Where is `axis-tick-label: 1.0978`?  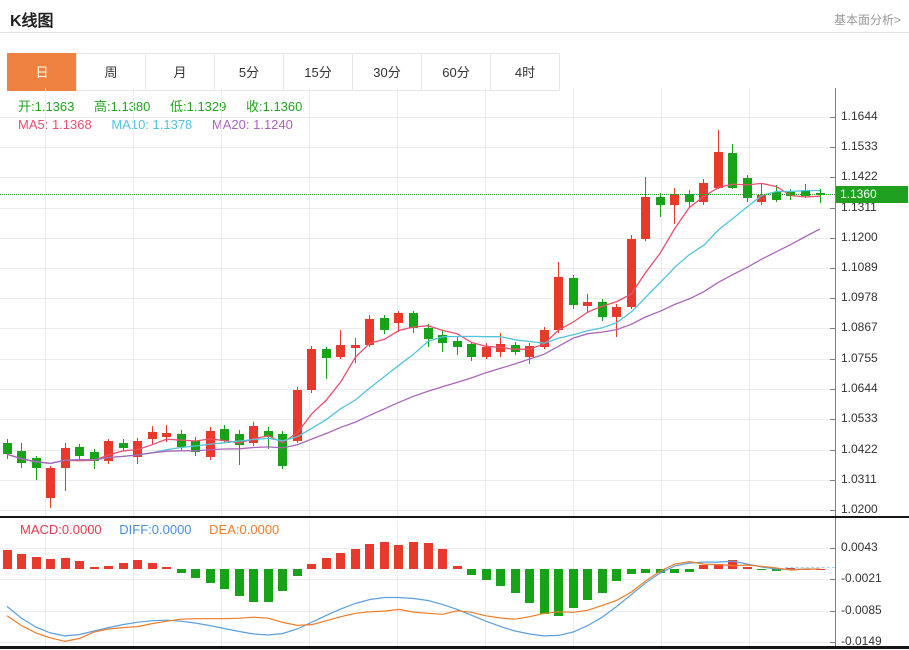 axis-tick-label: 1.0978 is located at coordinates (859, 297).